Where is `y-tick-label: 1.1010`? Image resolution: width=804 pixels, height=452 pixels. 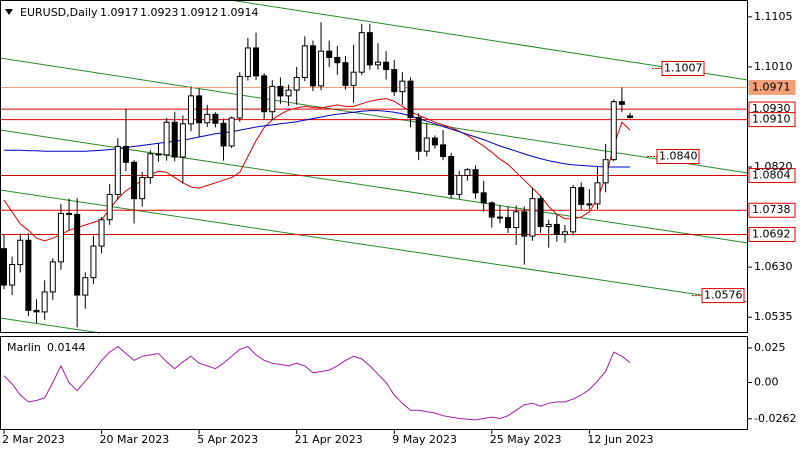 y-tick-label: 1.1010 is located at coordinates (773, 66).